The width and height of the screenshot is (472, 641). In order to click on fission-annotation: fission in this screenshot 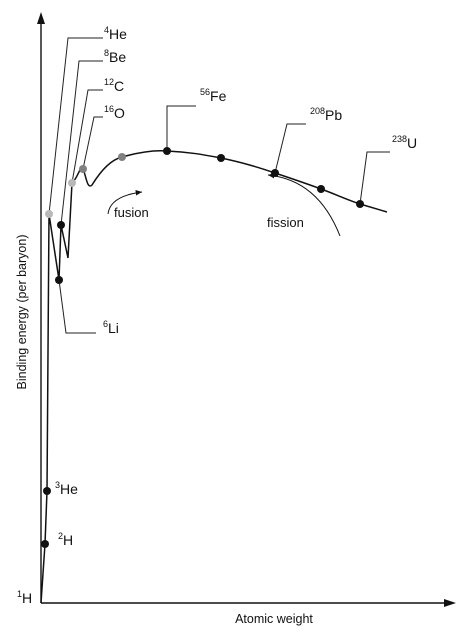, I will do `click(285, 222)`.